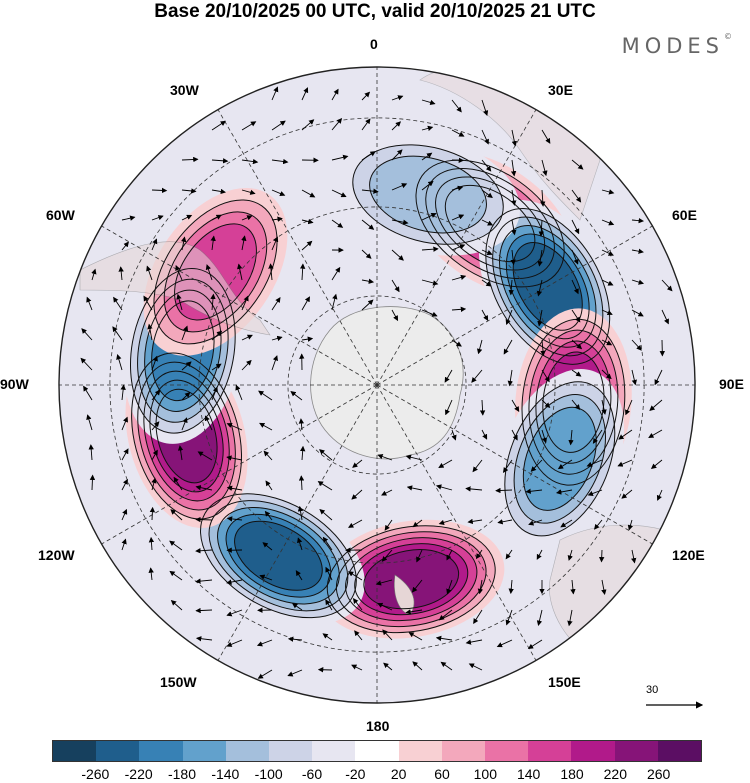  I want to click on colorbar-tick-label: -260, so click(95, 774).